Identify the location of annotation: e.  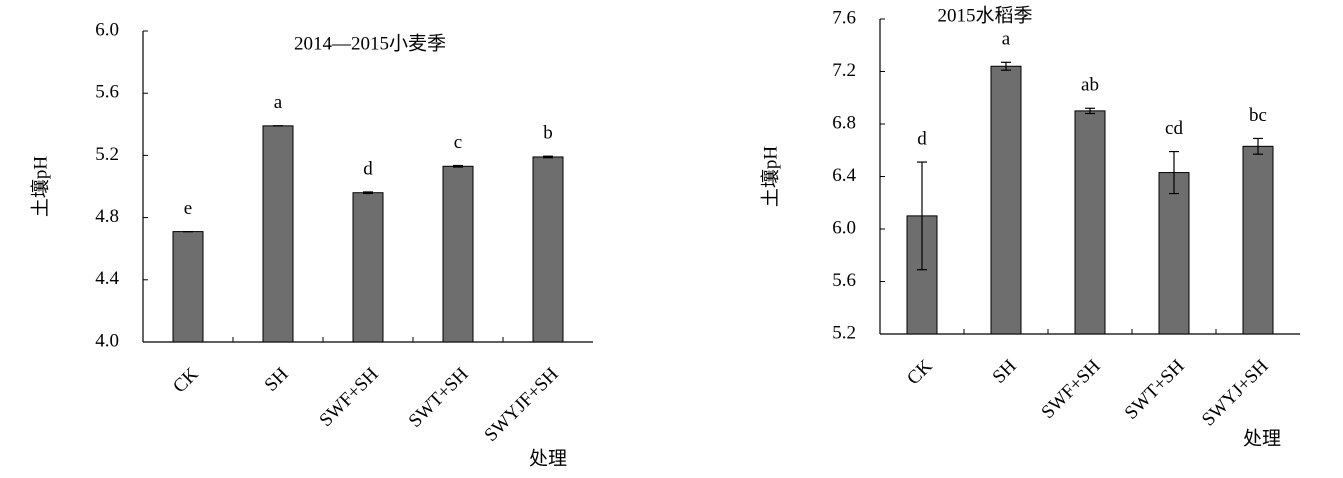
(188, 208).